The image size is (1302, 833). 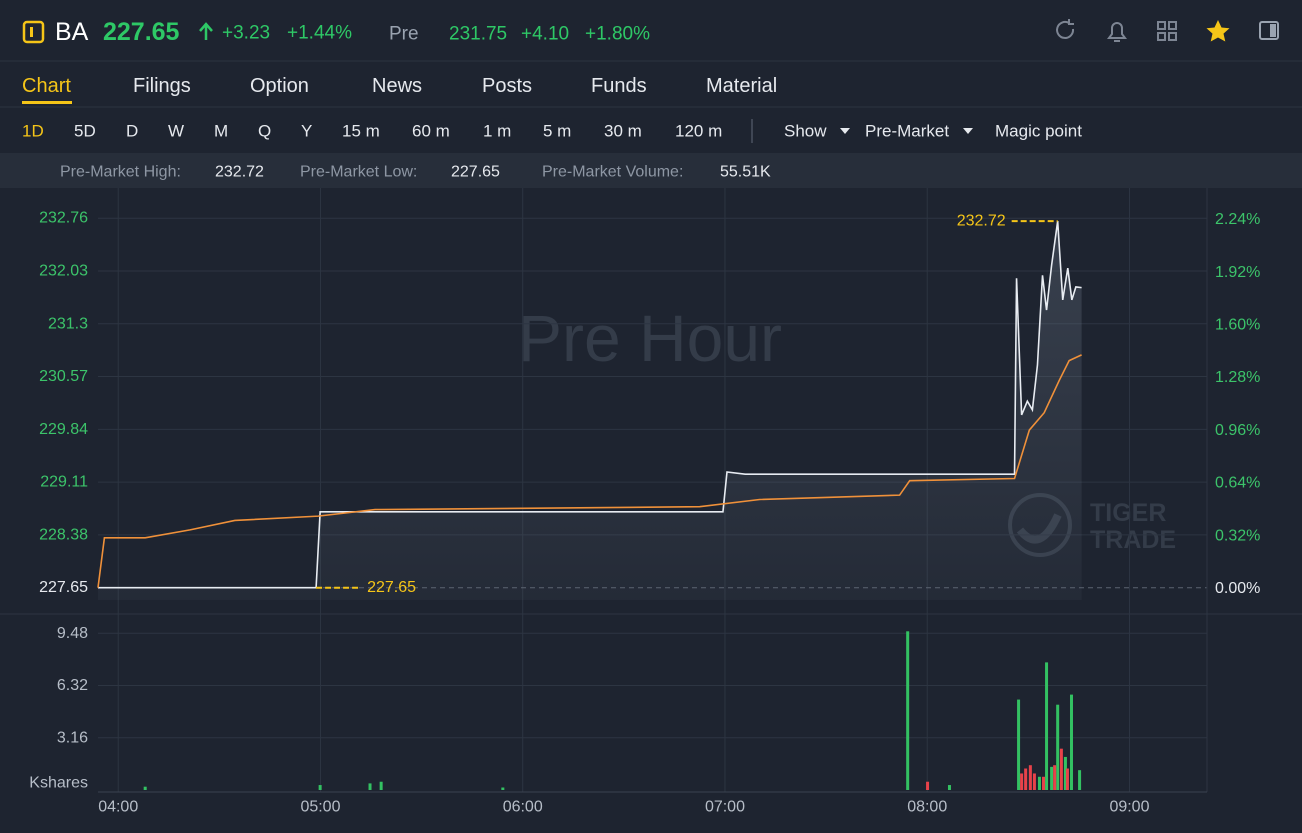 What do you see at coordinates (1237, 272) in the screenshot?
I see `y2-tick-label: 1.92%` at bounding box center [1237, 272].